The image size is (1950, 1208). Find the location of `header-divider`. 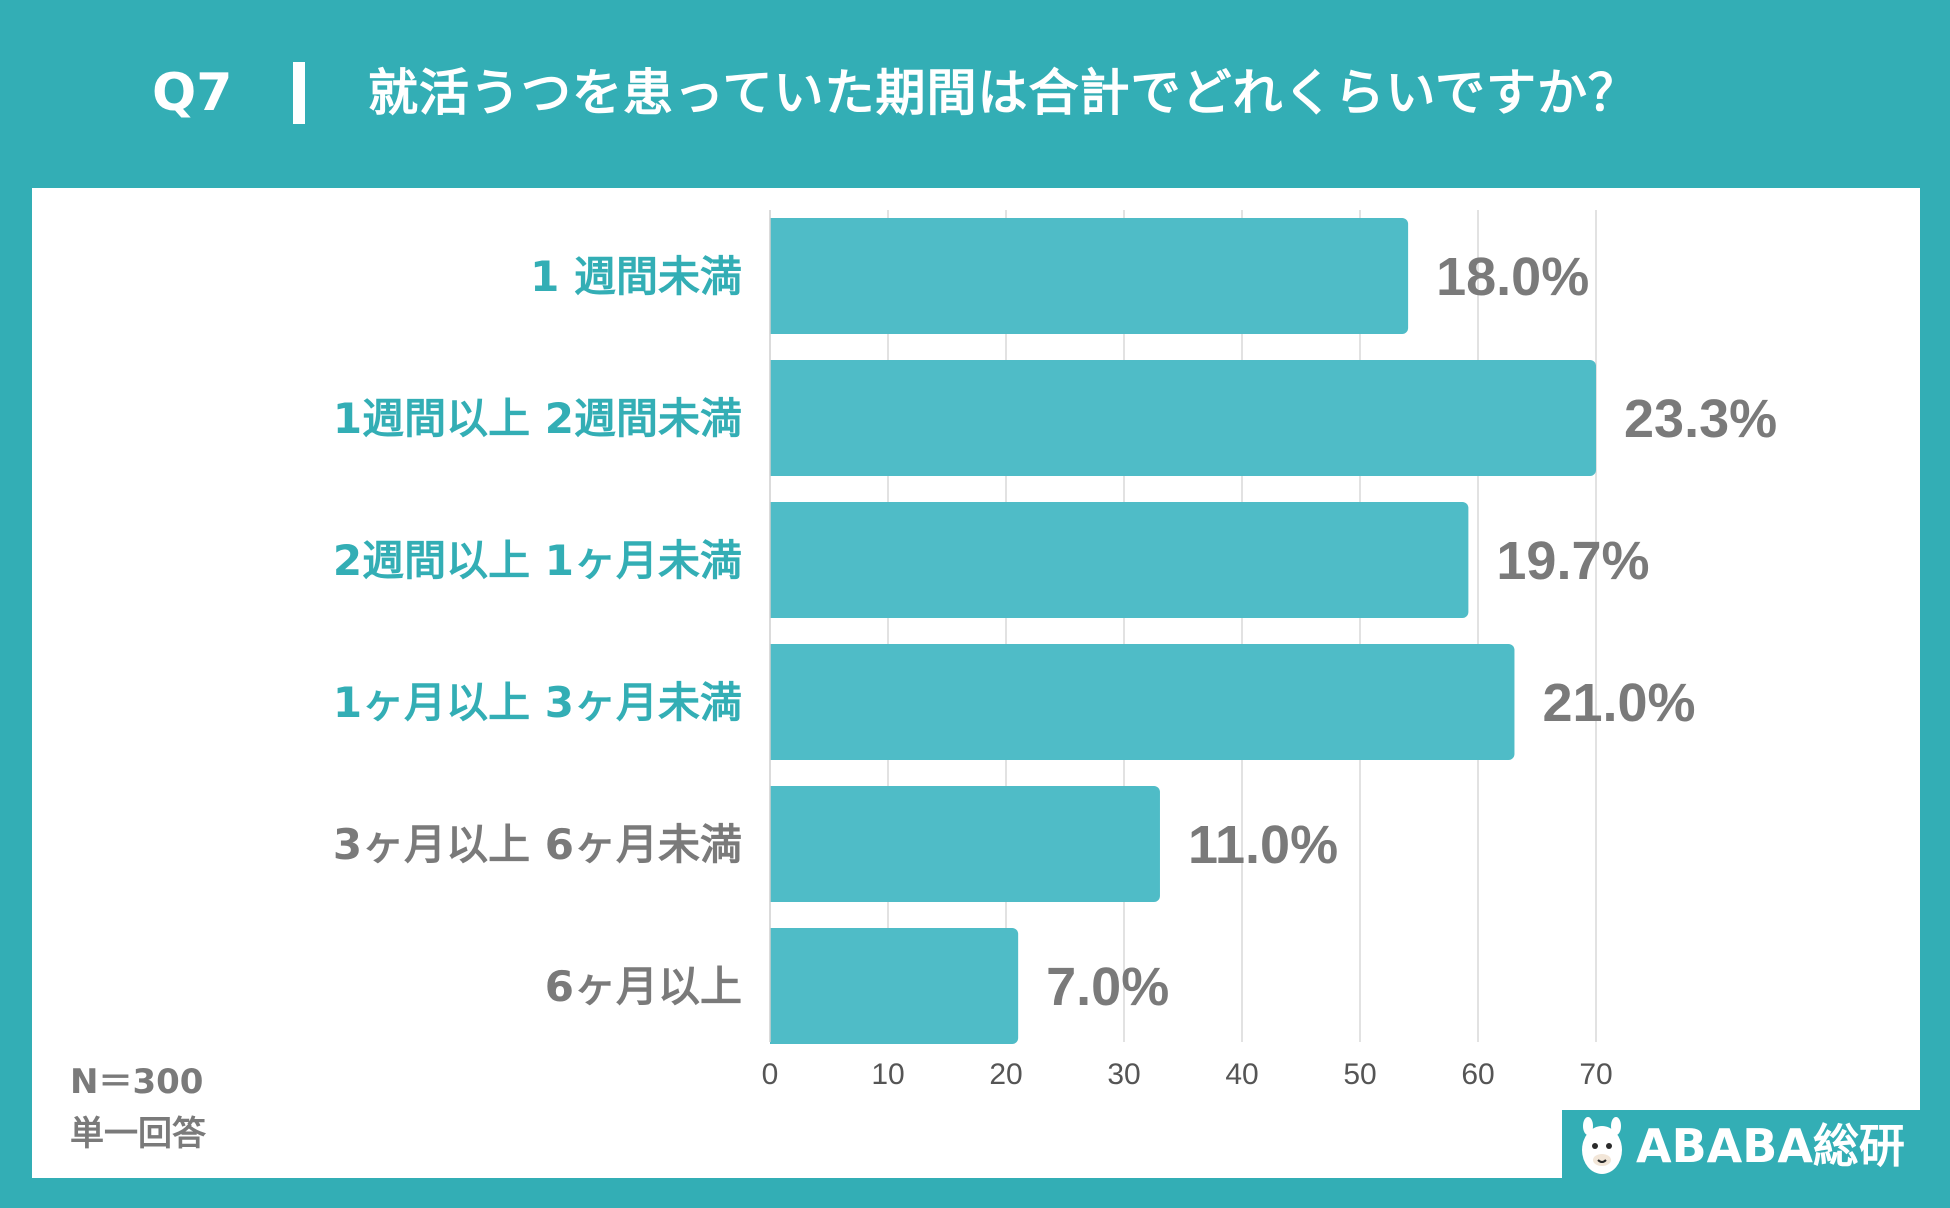

header-divider is located at coordinates (299, 93).